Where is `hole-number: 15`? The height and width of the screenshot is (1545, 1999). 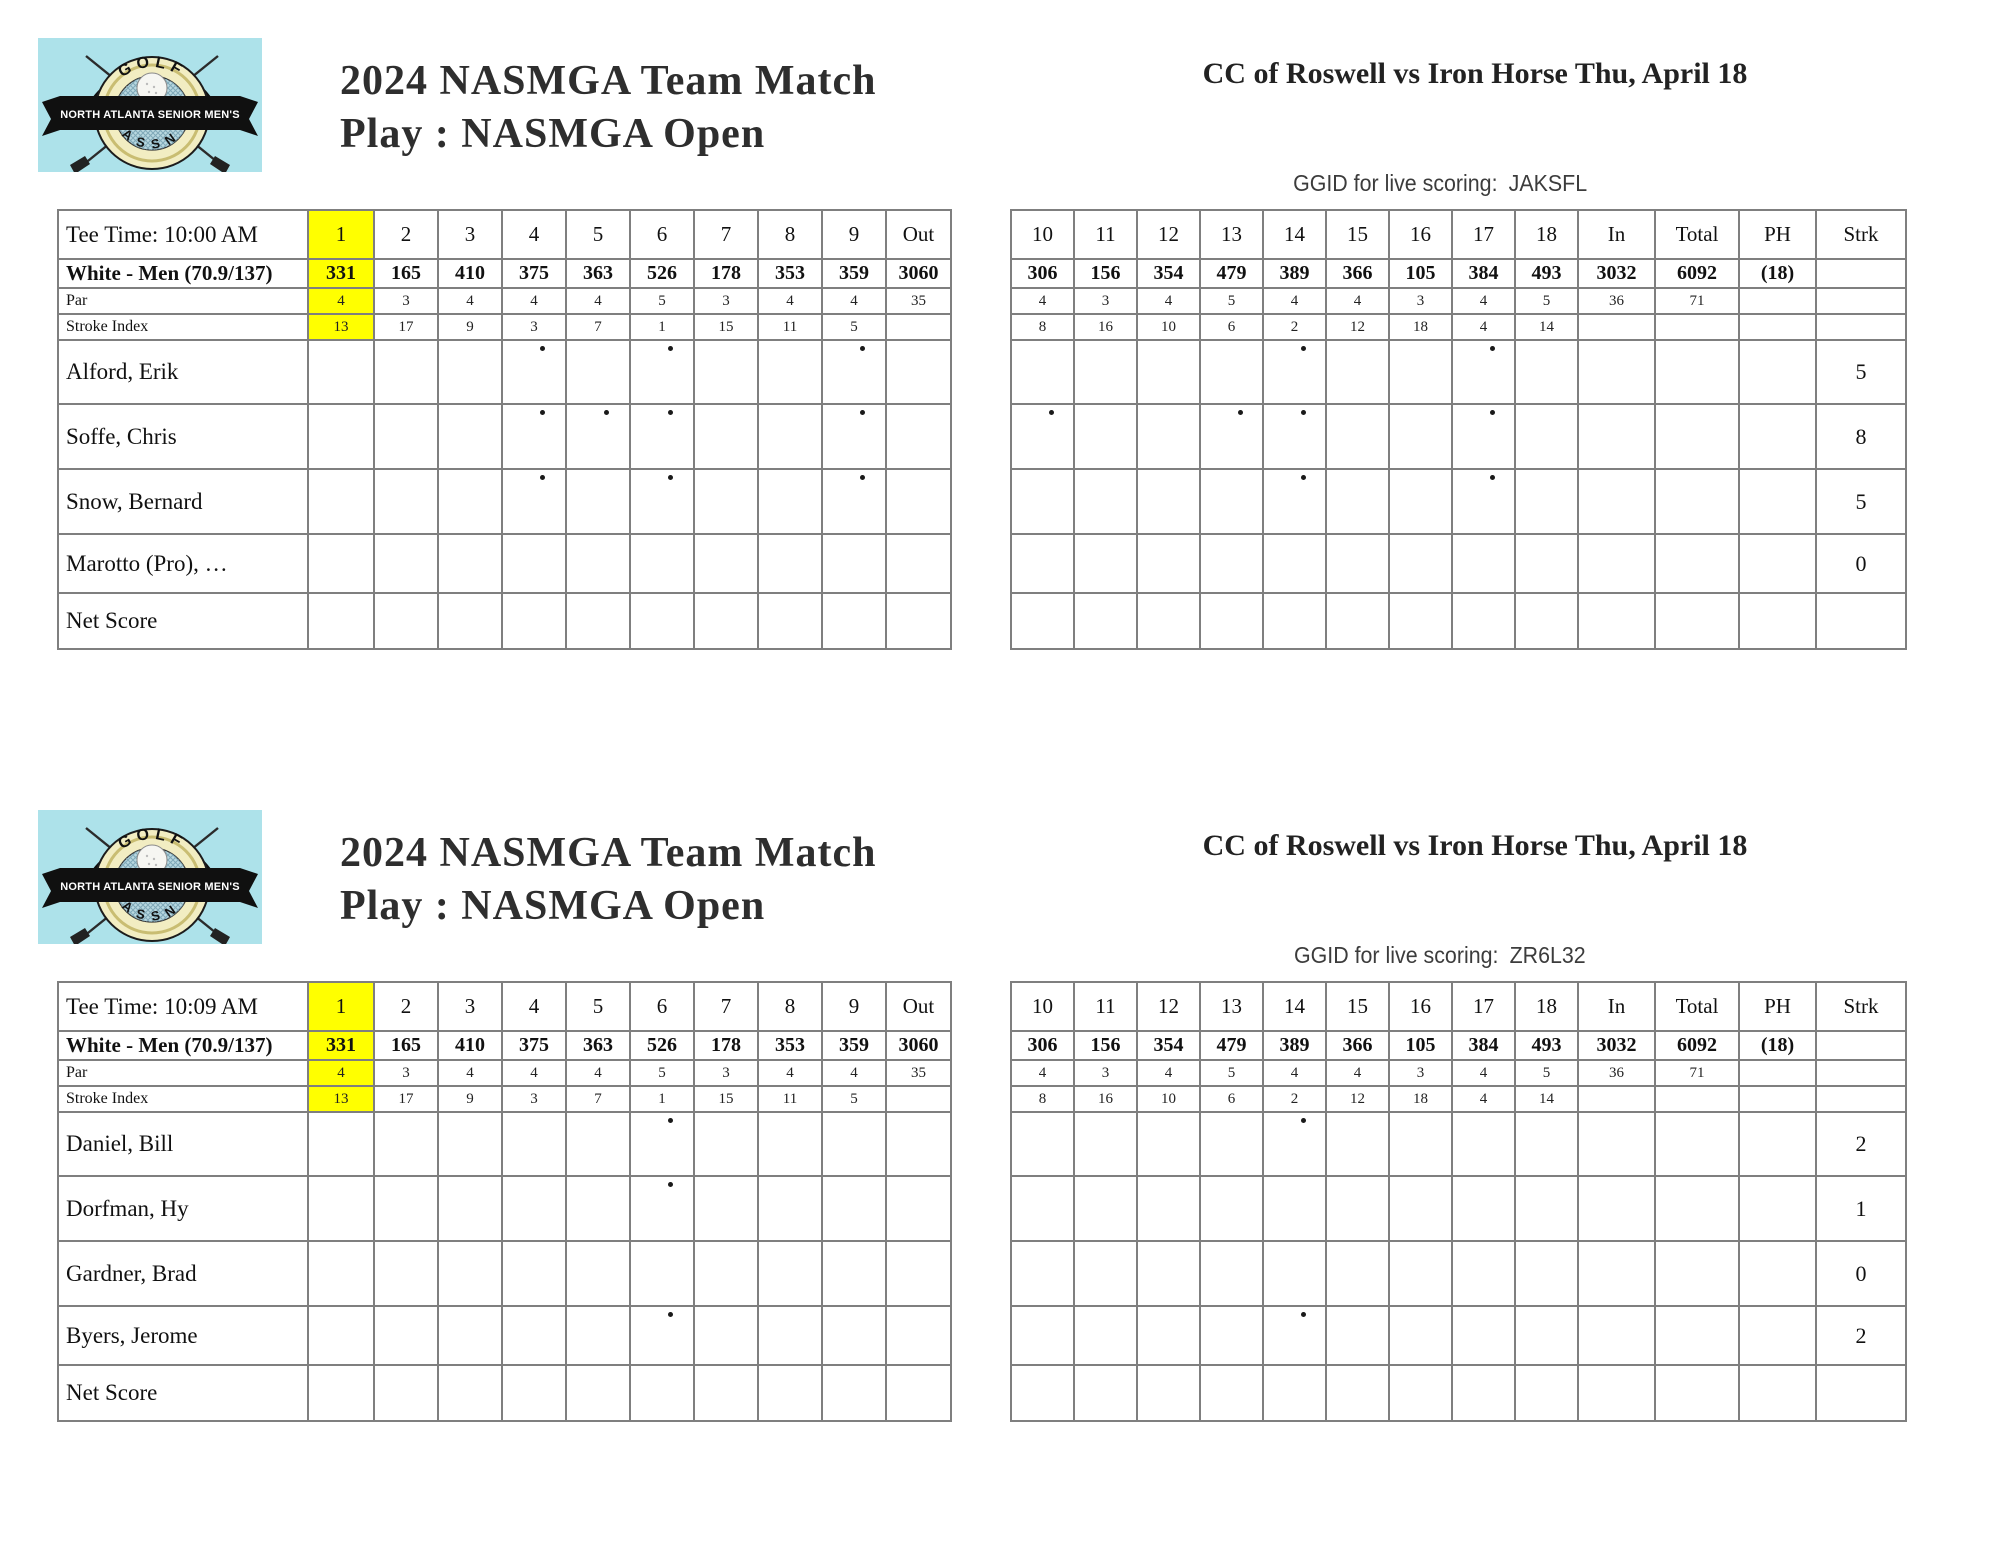
hole-number: 15 is located at coordinates (1357, 1006).